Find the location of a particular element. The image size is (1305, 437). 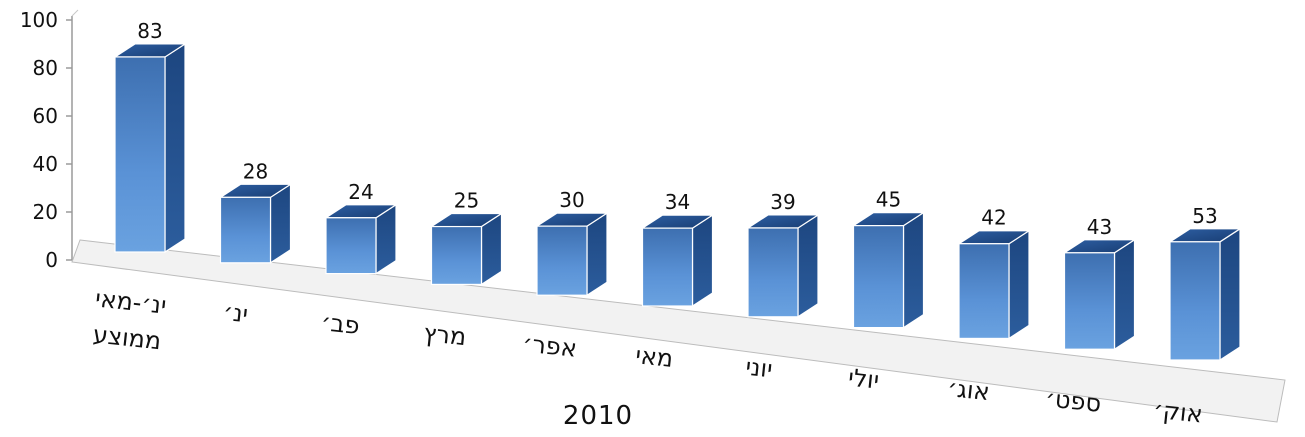

category-label: ספט׳ is located at coordinates (1073, 401).